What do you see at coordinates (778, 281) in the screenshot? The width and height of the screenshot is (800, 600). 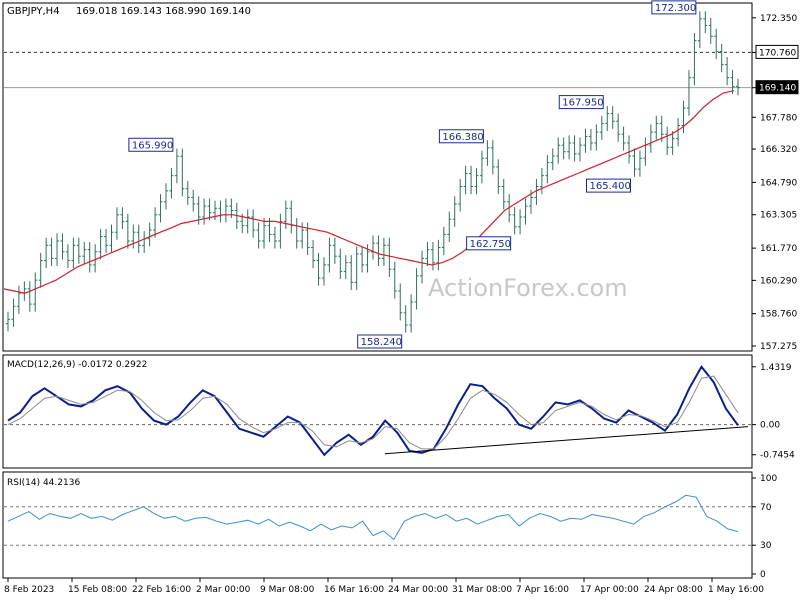 I see `price-y-tick-label: 160.290` at bounding box center [778, 281].